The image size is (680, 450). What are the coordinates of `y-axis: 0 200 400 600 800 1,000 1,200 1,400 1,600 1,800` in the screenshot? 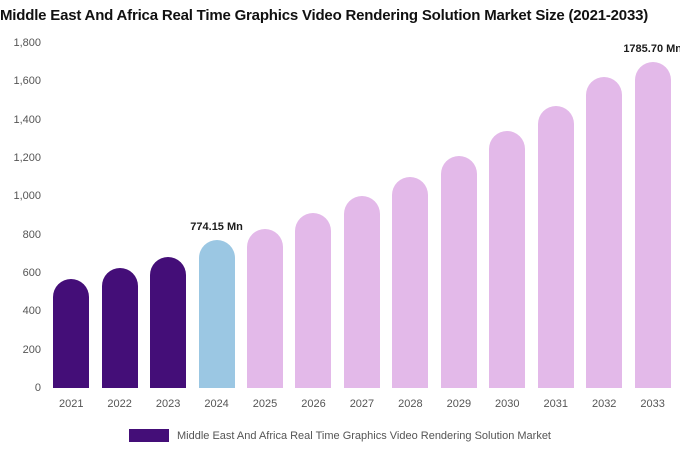 It's located at (22, 215).